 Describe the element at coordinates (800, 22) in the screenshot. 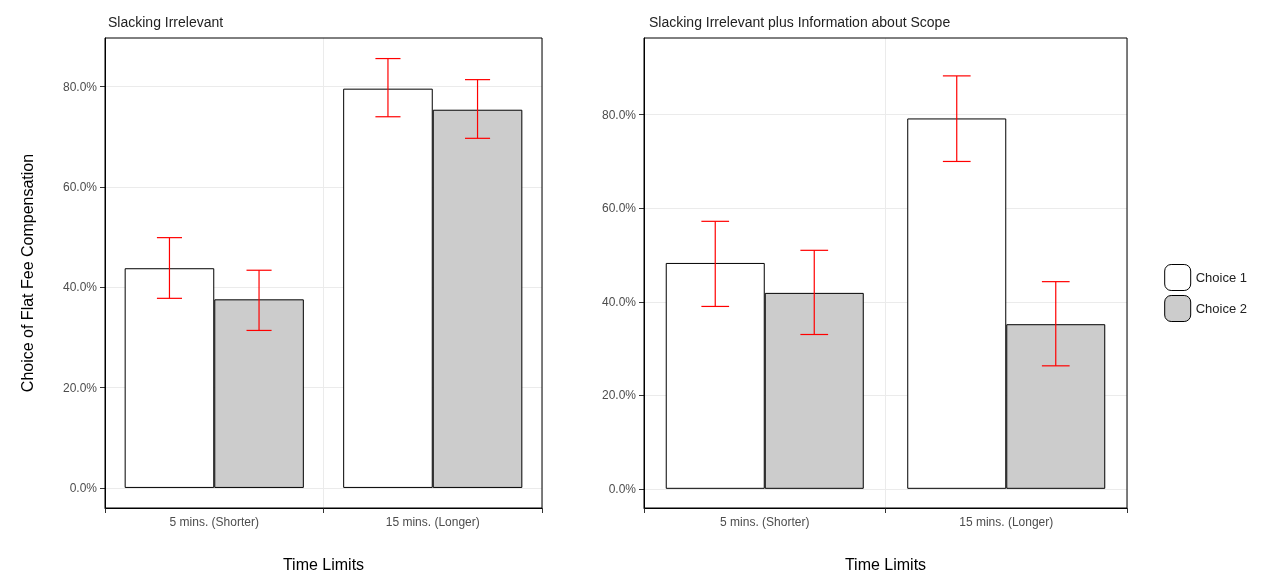

I see `chart-title: Slacking Irrelevant plus Information about Scope` at that location.